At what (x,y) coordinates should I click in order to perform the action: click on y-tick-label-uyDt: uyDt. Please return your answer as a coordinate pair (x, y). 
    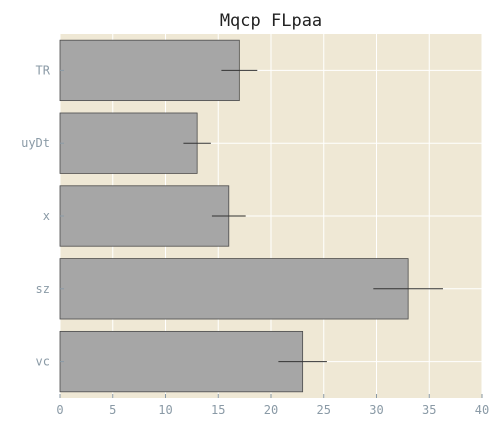
    Looking at the image, I should click on (35, 143).